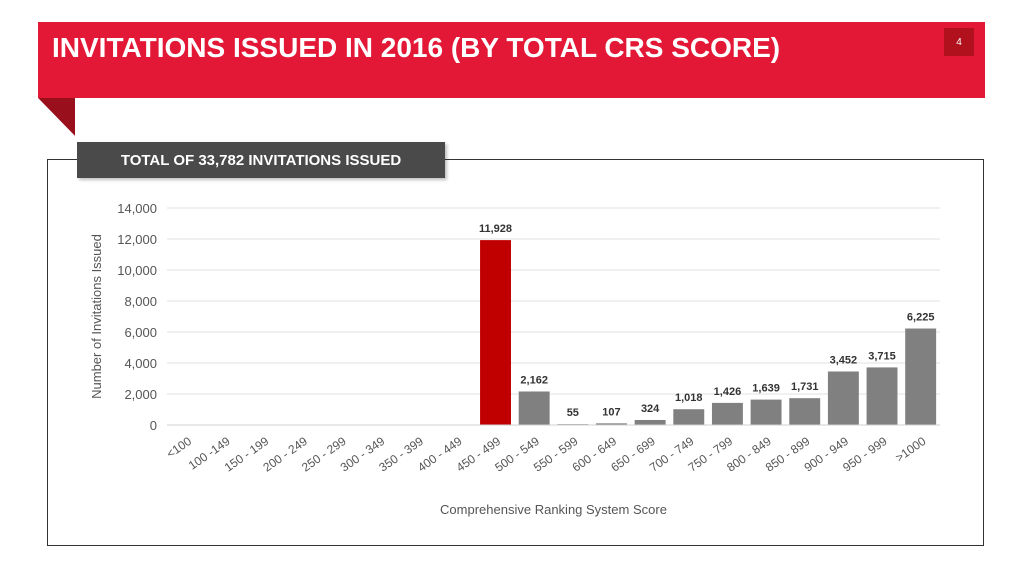 This screenshot has height=576, width=1024. Describe the element at coordinates (865, 454) in the screenshot. I see `x-tick-label: 950 - 999` at that location.